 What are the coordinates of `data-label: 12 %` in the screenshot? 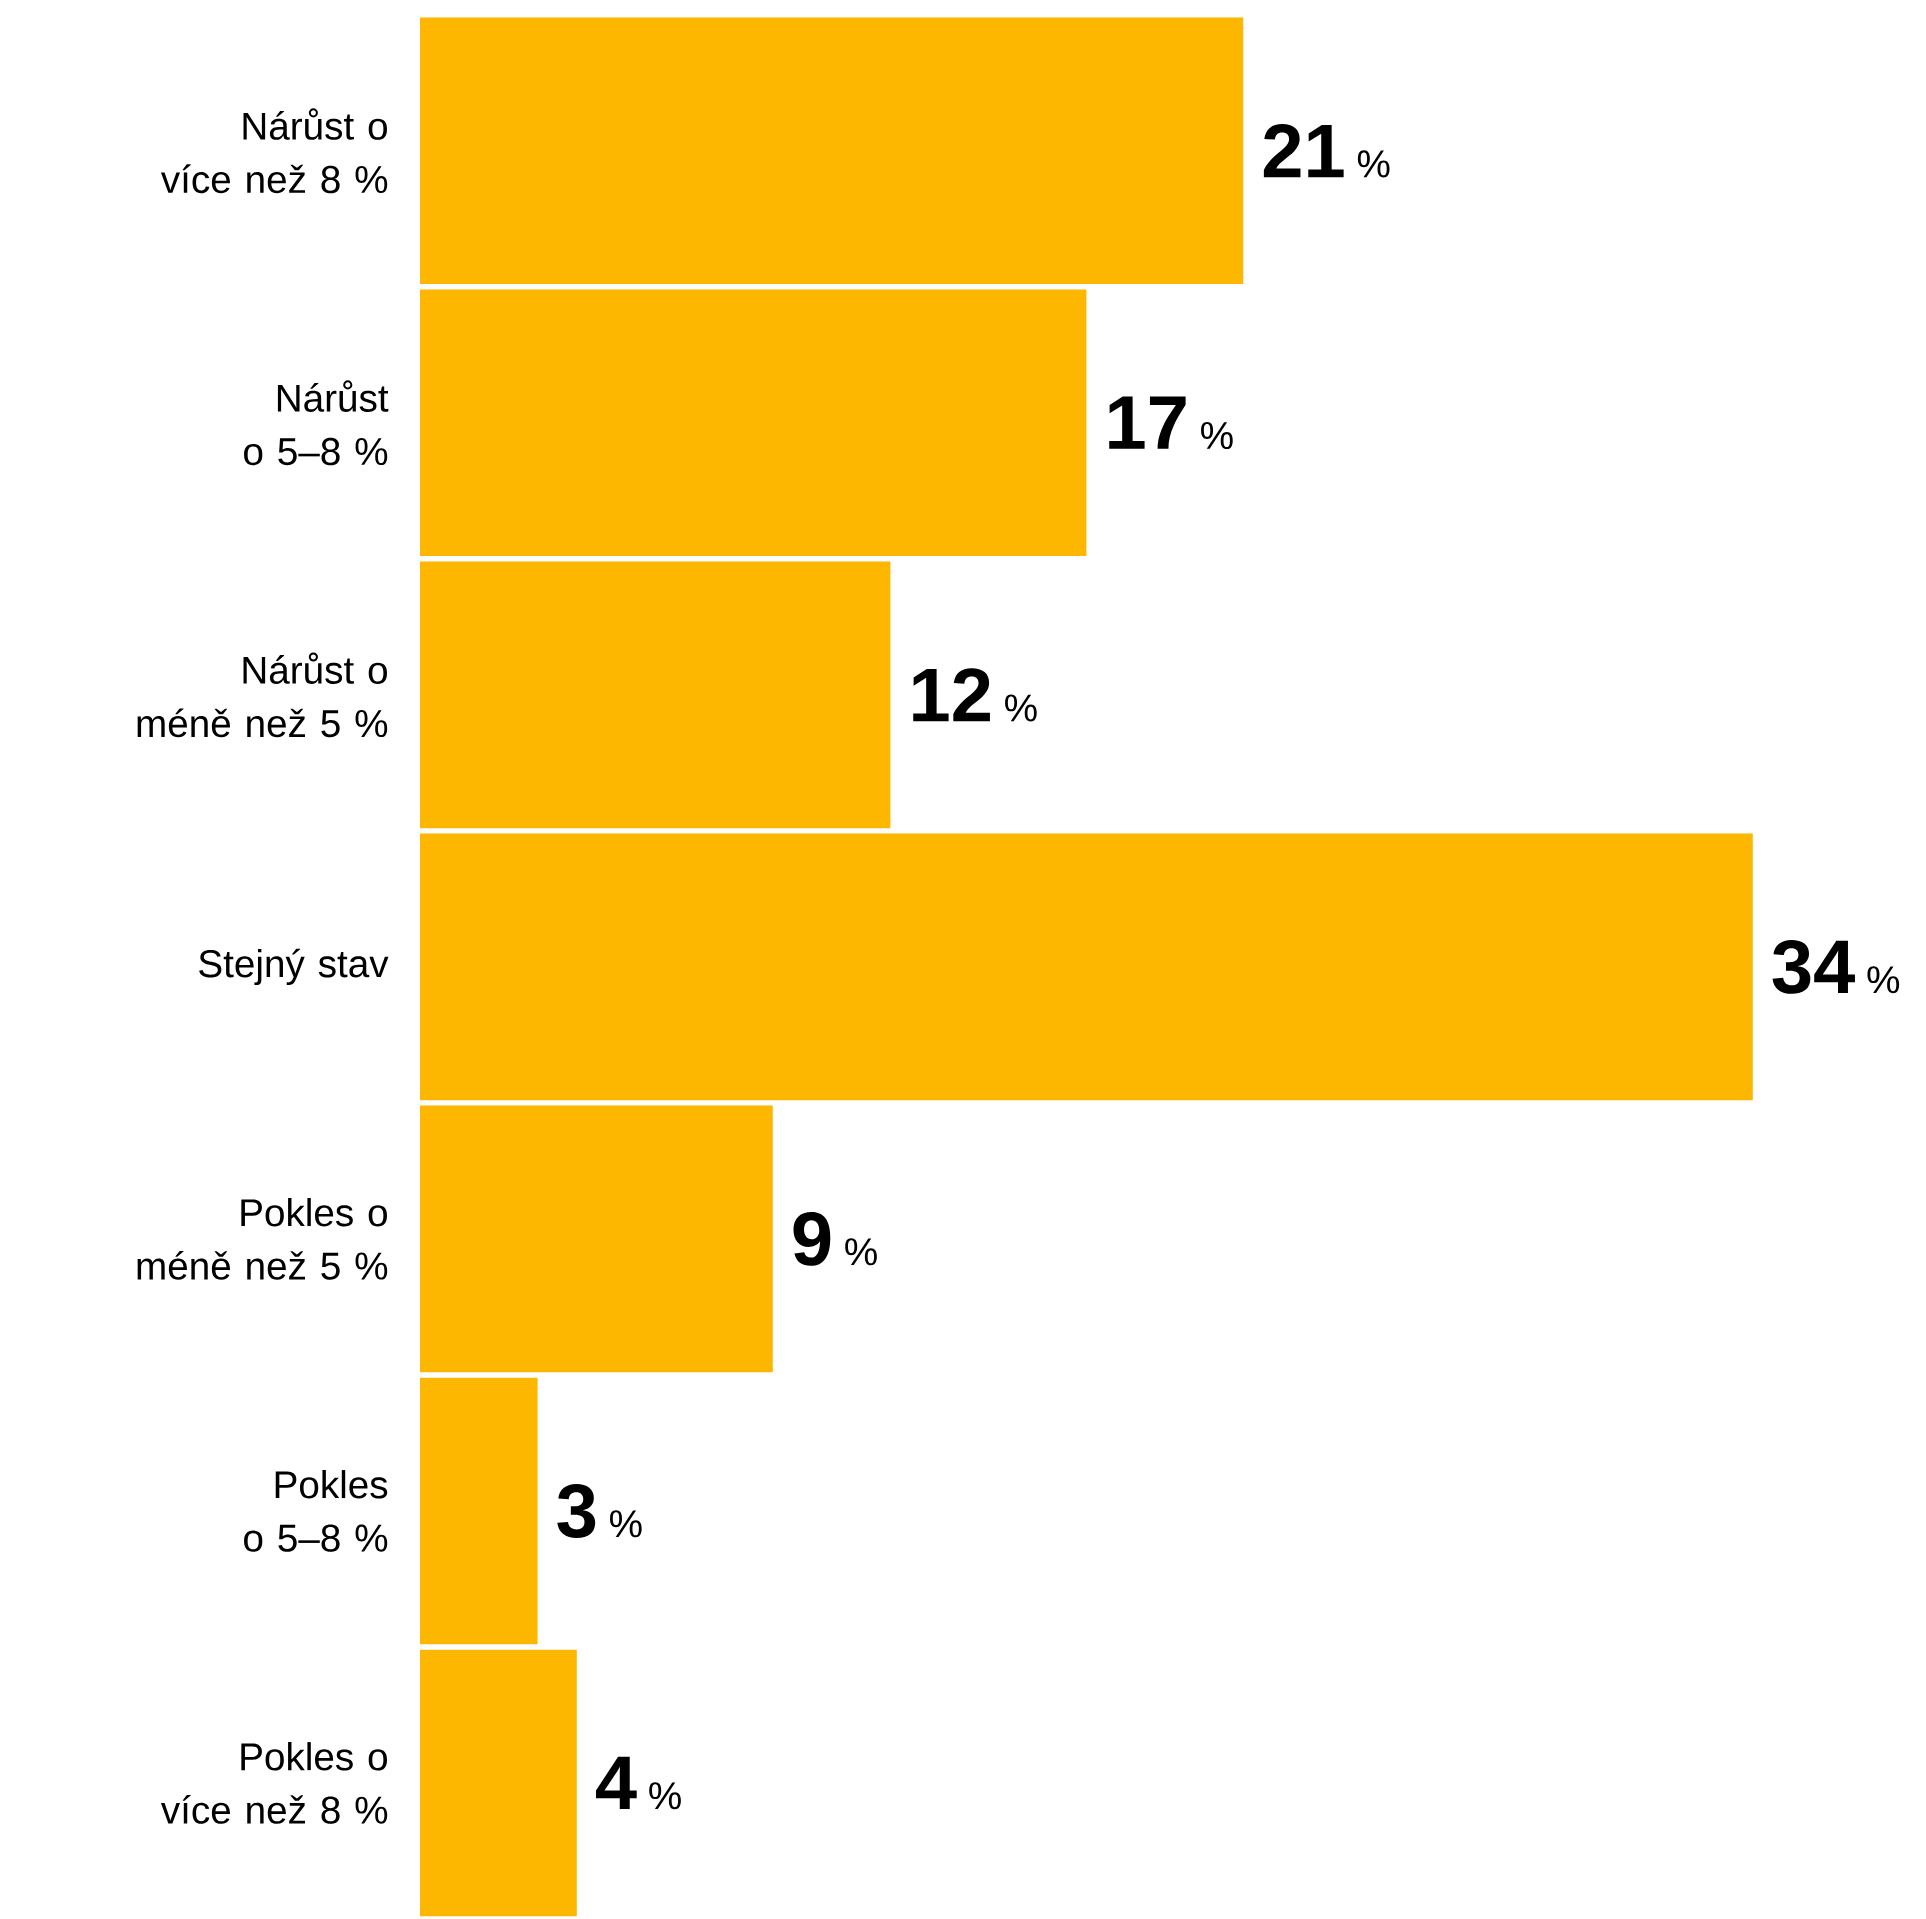 It's located at (975, 695).